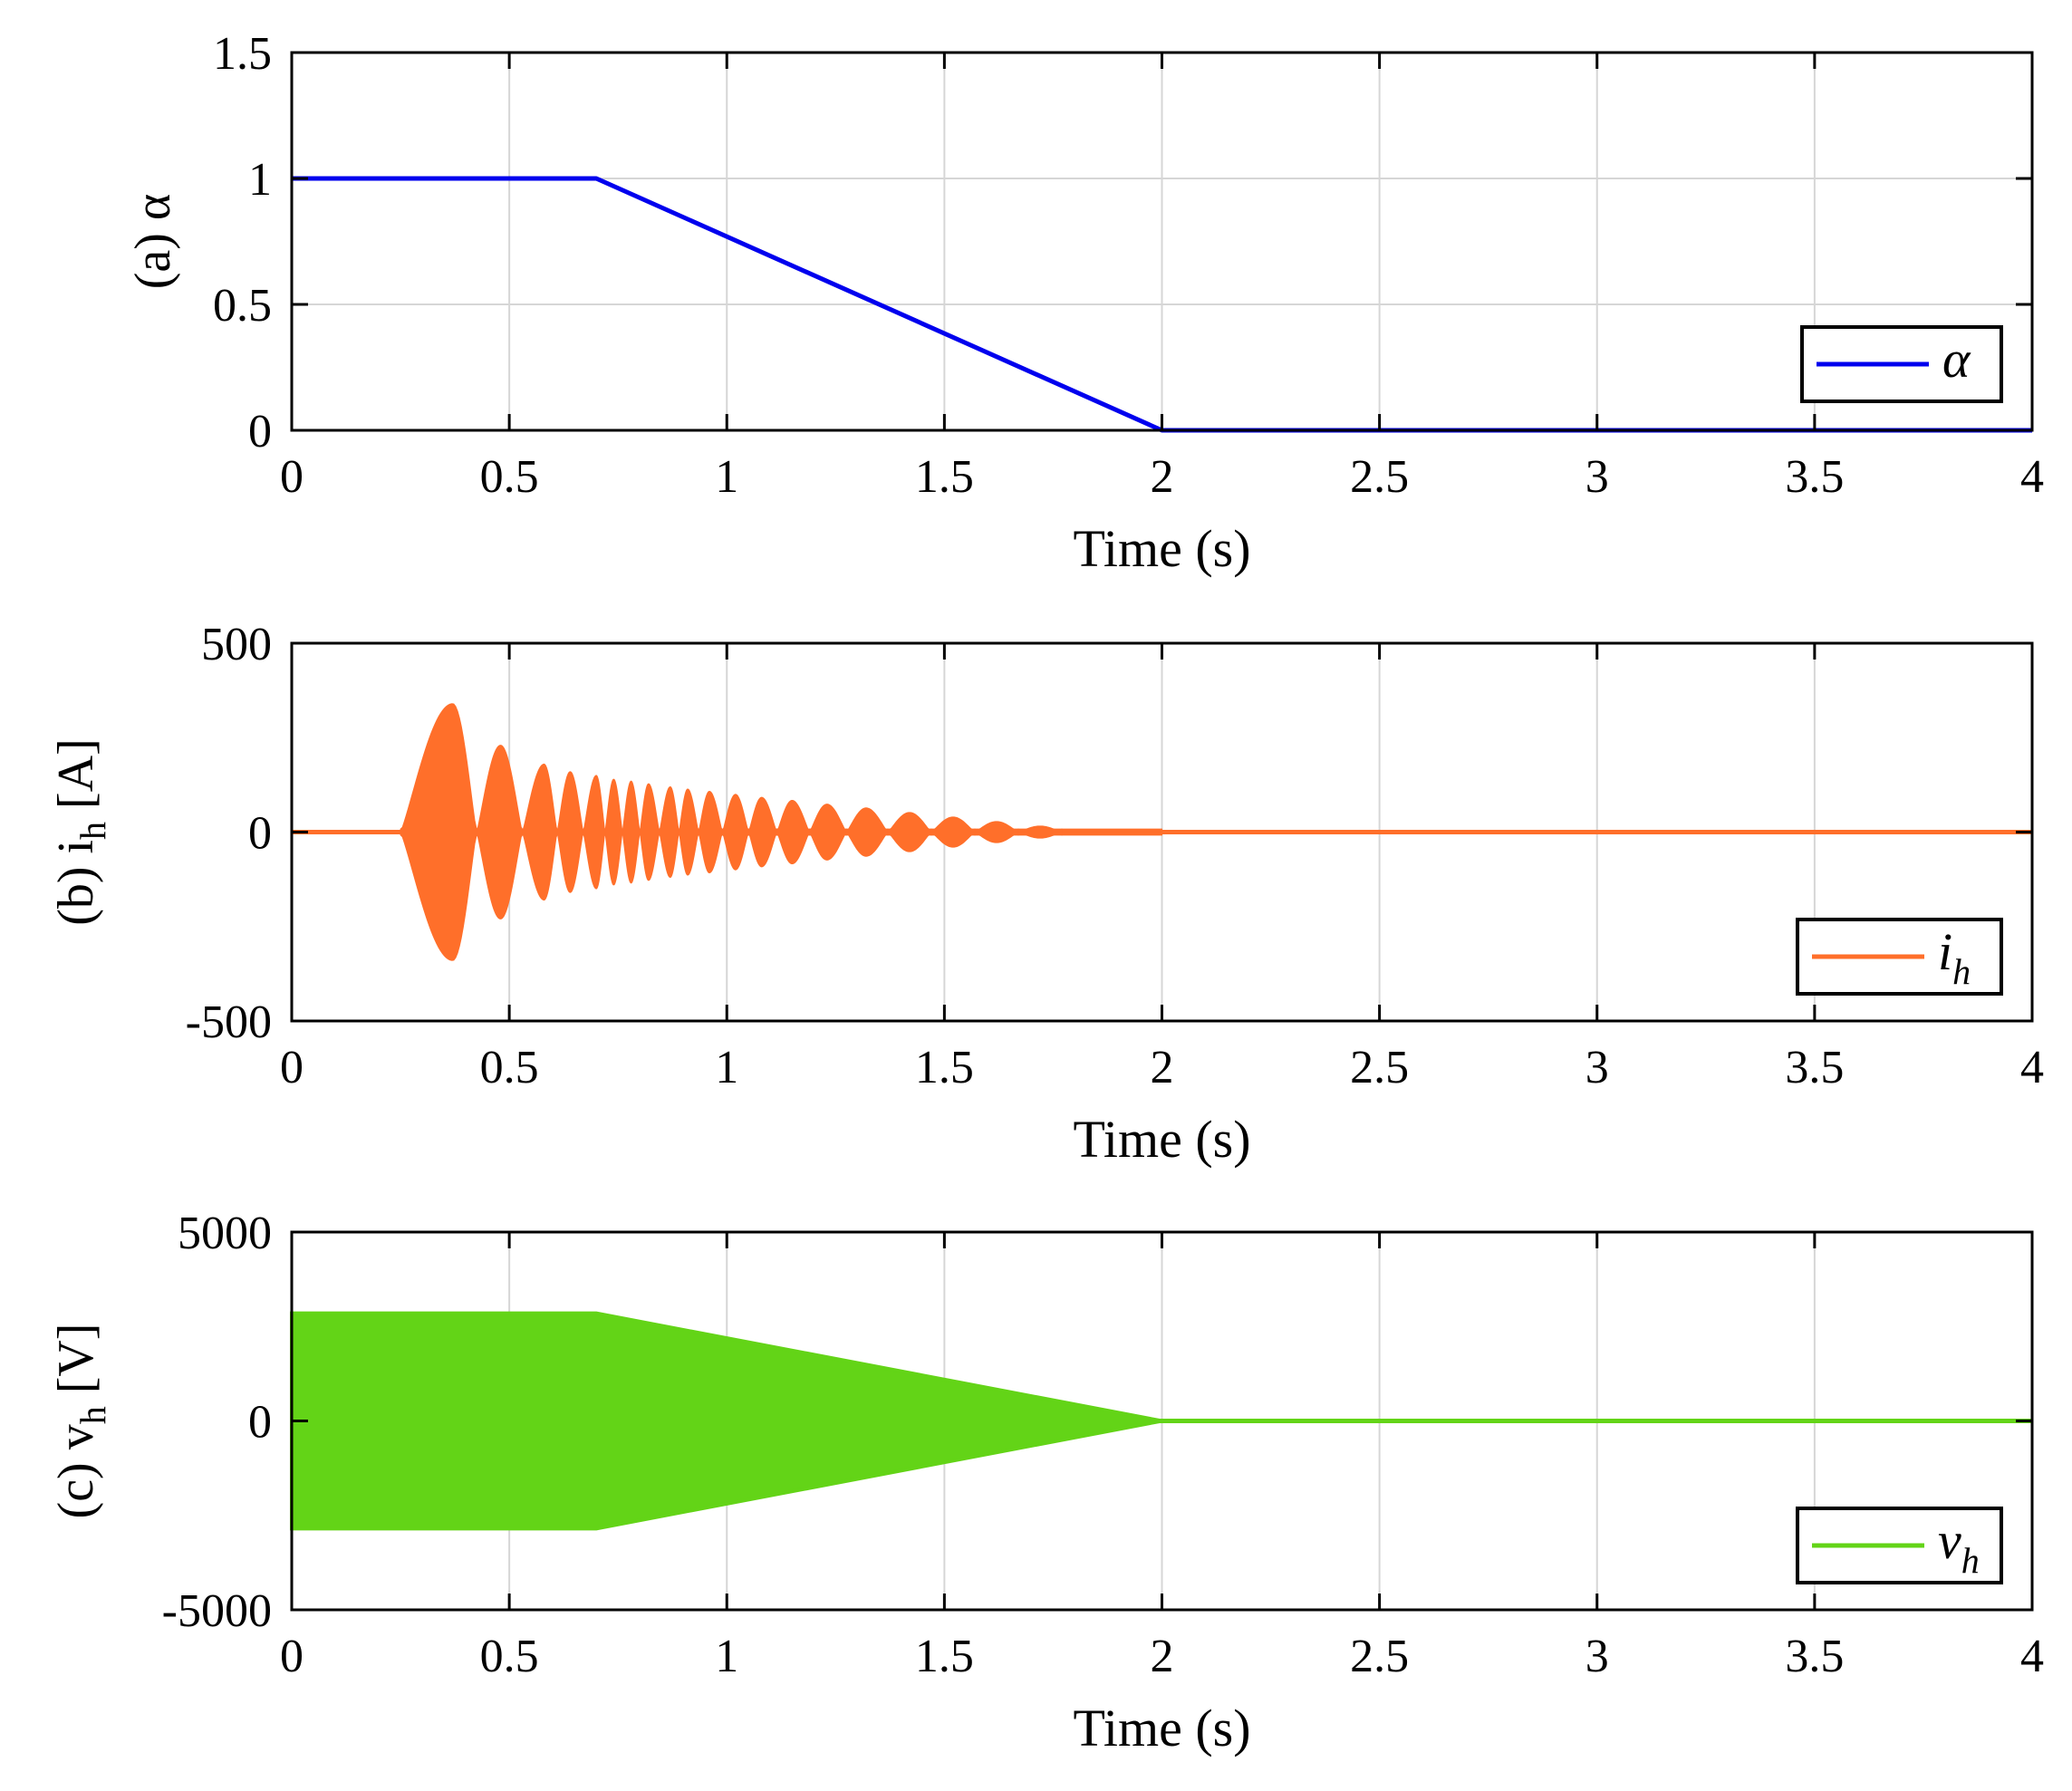  I want to click on y-axis-label: (b) ih [A], so click(80, 832).